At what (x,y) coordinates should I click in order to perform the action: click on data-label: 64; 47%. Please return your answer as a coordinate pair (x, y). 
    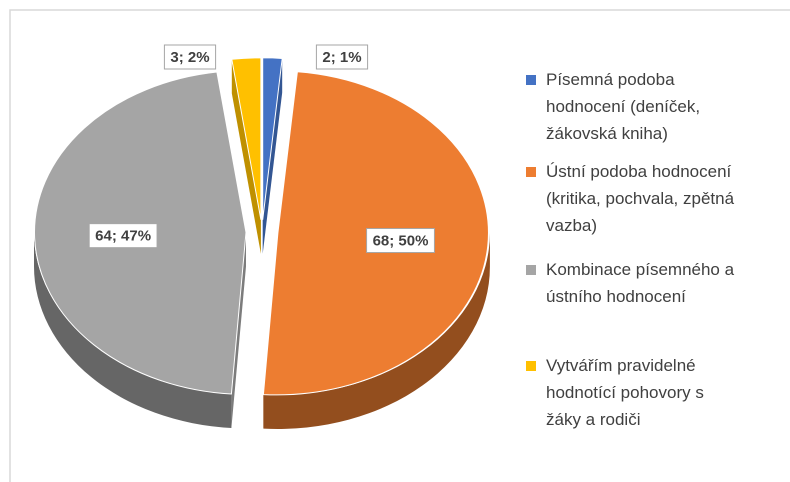
    Looking at the image, I should click on (123, 236).